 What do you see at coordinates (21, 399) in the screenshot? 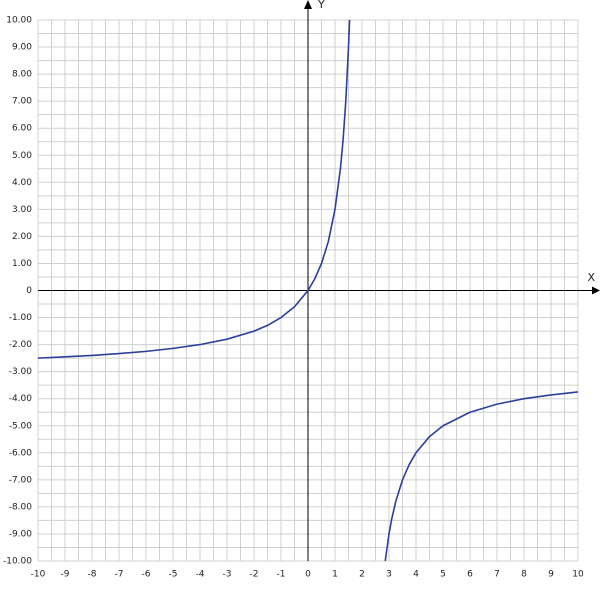
I see `y-tick-label: -4.00` at bounding box center [21, 399].